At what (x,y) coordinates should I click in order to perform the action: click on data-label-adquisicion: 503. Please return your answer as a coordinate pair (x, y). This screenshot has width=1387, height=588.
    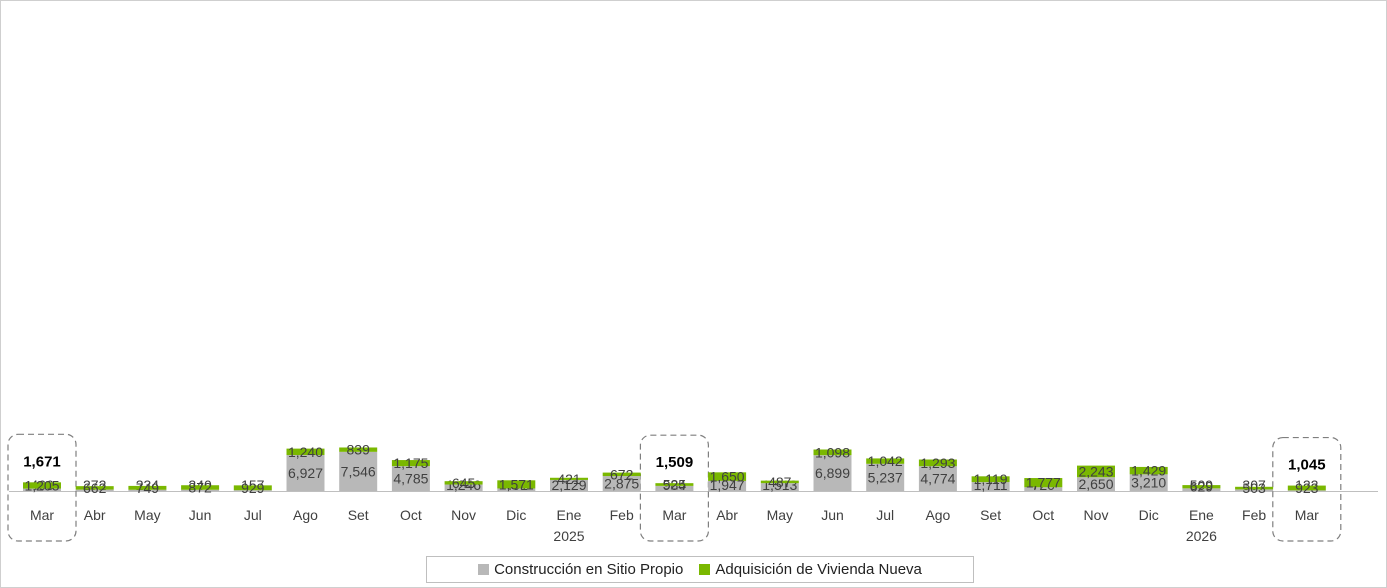
    Looking at the image, I should click on (1254, 488).